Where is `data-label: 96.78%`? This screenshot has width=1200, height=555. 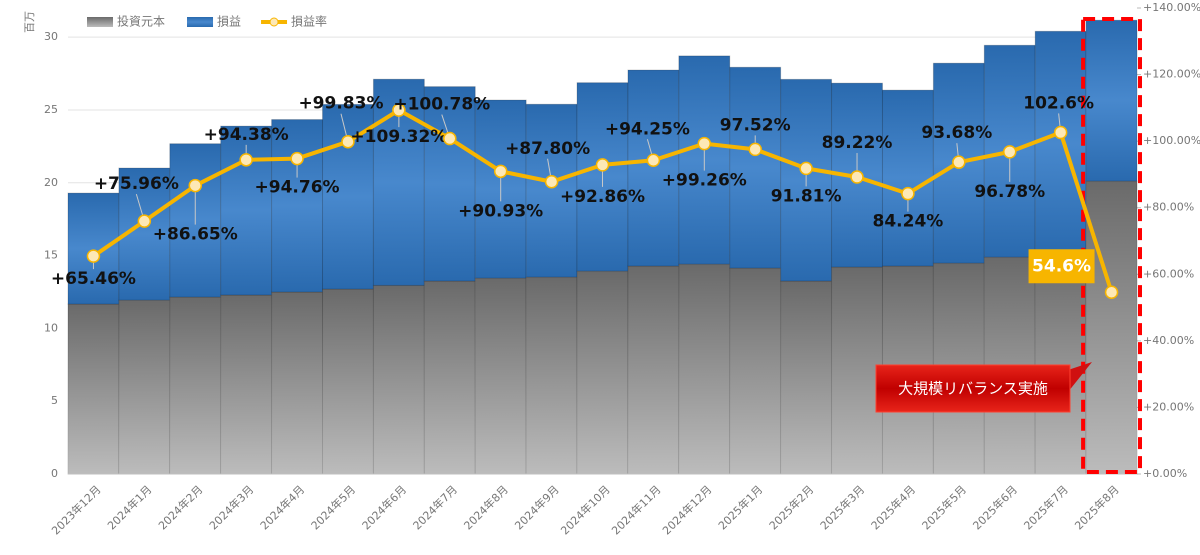 data-label: 96.78% is located at coordinates (1009, 192).